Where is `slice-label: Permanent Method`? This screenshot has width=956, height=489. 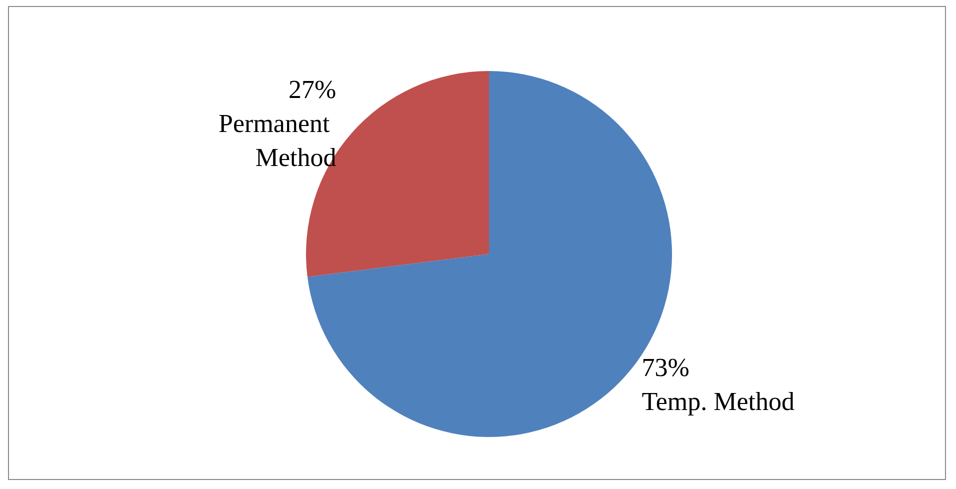
slice-label: Permanent Method is located at coordinates (277, 140).